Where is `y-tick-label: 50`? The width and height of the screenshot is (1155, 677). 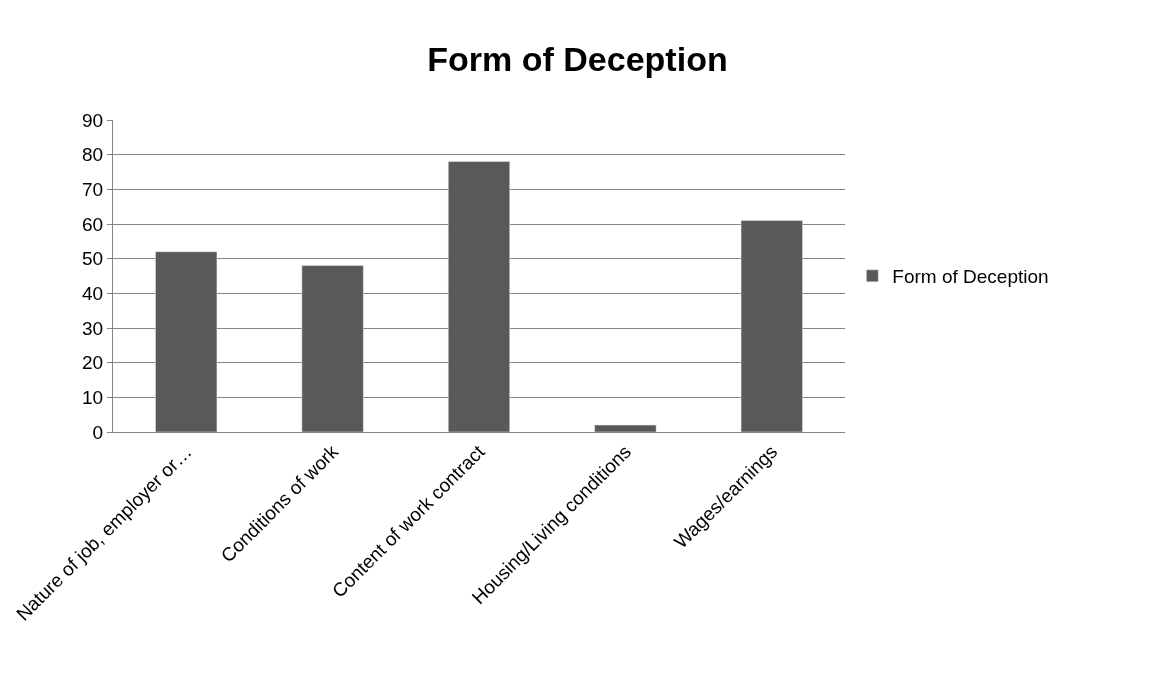 y-tick-label: 50 is located at coordinates (93, 259).